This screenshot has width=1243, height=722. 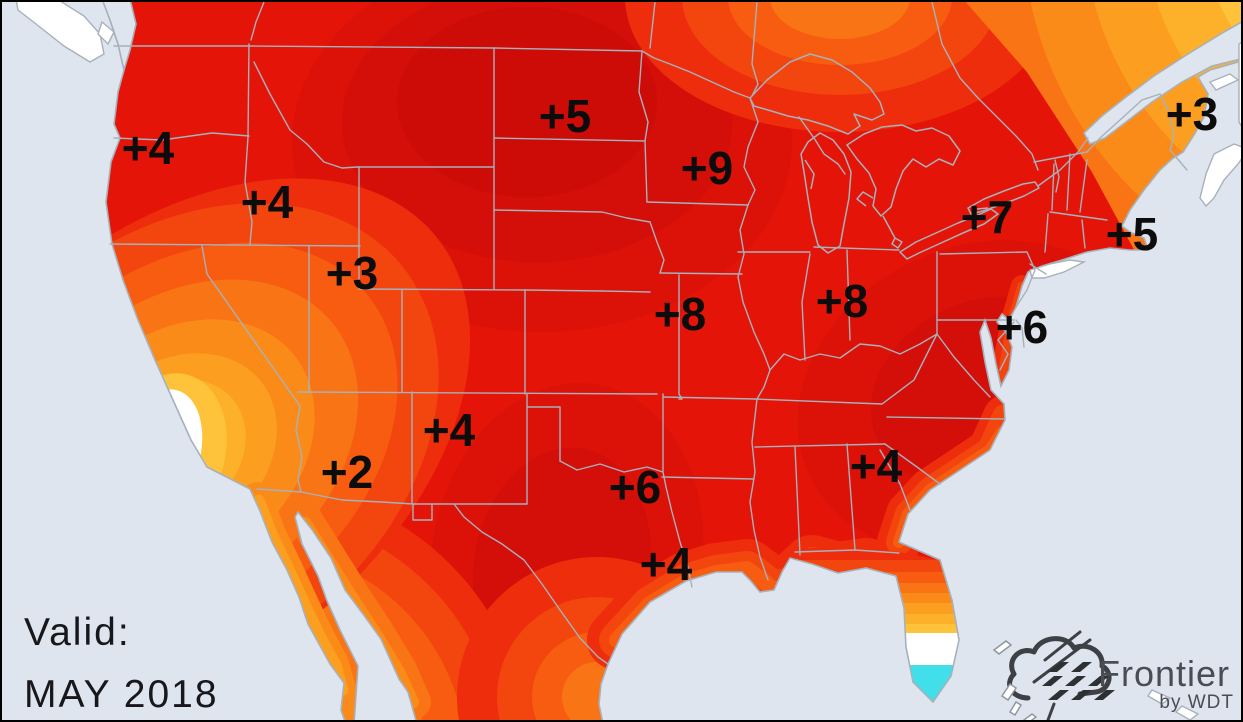 What do you see at coordinates (77, 632) in the screenshot?
I see `valid-label: Valid:` at bounding box center [77, 632].